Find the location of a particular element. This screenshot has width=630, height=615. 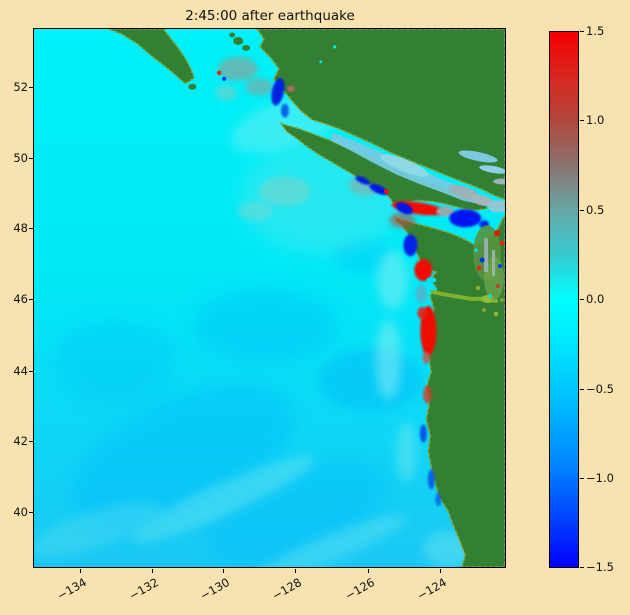

y-tick-label: 48 is located at coordinates (20, 228).